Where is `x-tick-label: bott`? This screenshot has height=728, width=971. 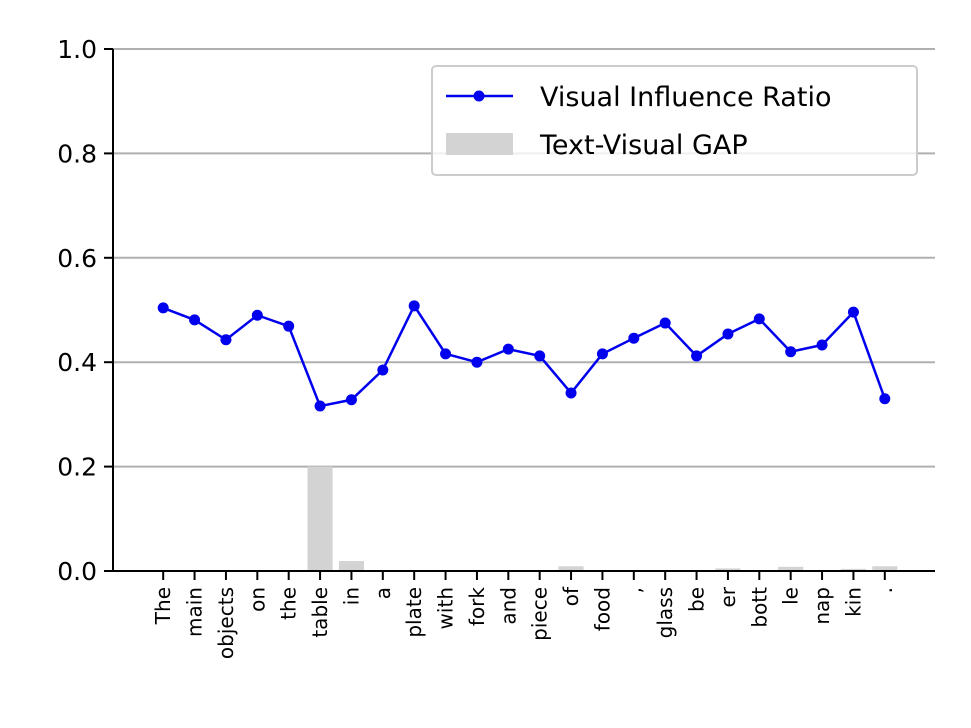
x-tick-label: bott is located at coordinates (759, 607).